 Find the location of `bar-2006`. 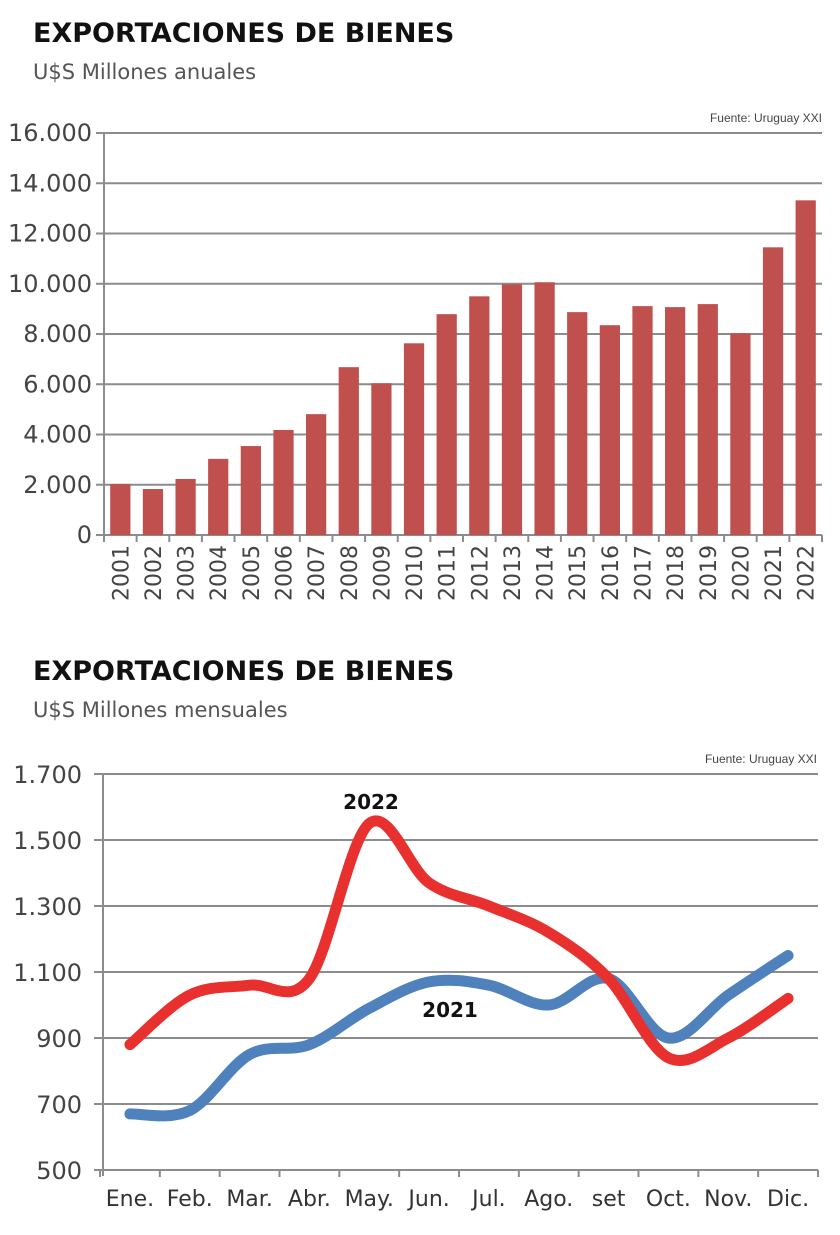

bar-2006 is located at coordinates (283, 482).